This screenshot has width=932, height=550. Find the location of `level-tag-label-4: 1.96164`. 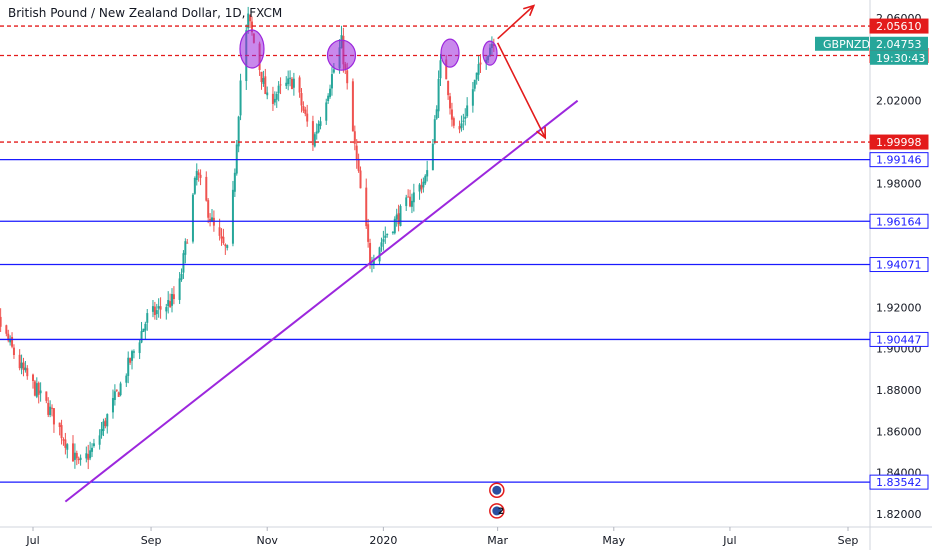

level-tag-label-4: 1.96164 is located at coordinates (899, 221).